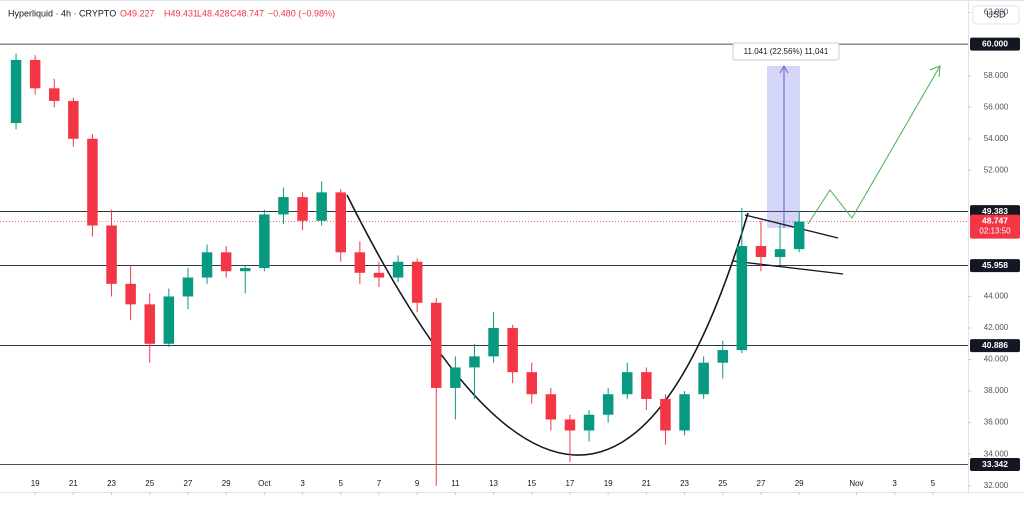 The height and width of the screenshot is (517, 1024). I want to click on currency-box, so click(996, 15).